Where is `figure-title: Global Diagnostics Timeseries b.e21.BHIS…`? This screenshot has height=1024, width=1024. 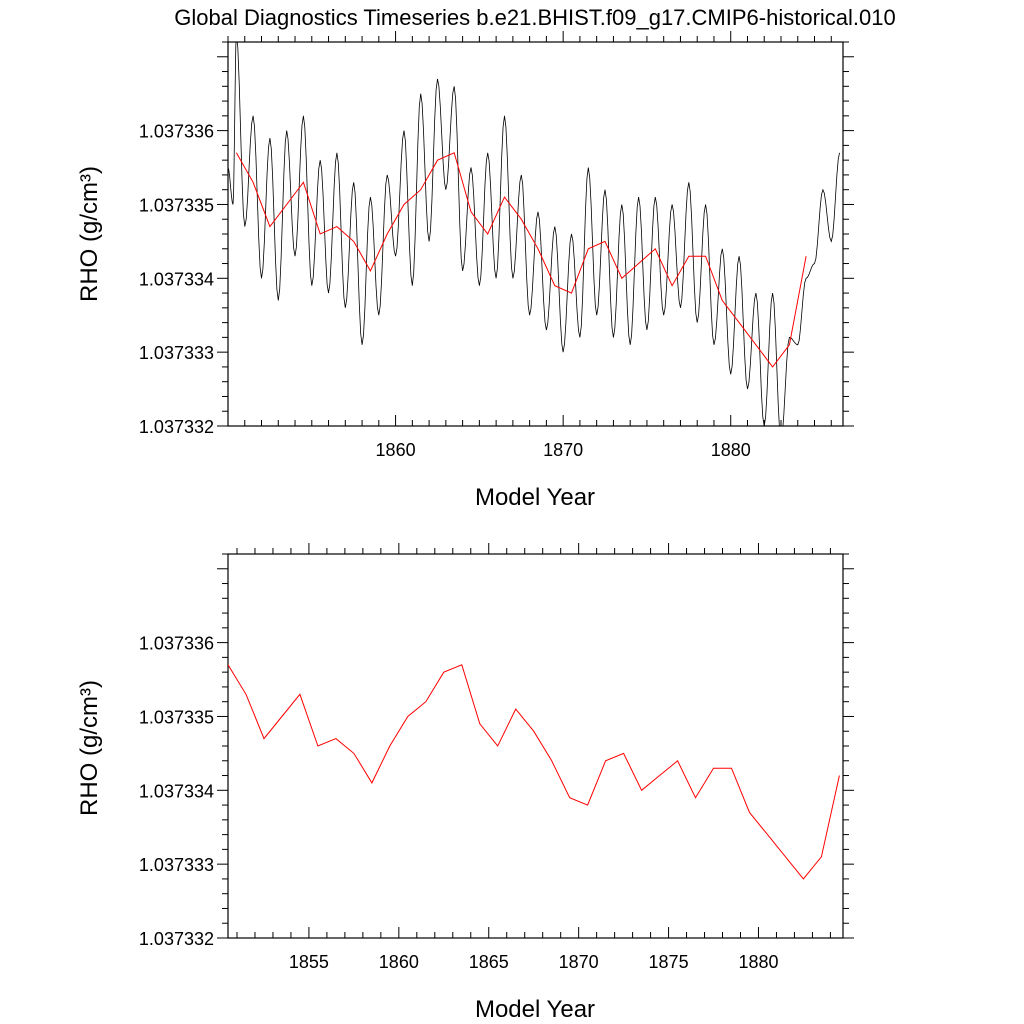
figure-title: Global Diagnostics Timeseries b.e21.BHIS… is located at coordinates (534, 17).